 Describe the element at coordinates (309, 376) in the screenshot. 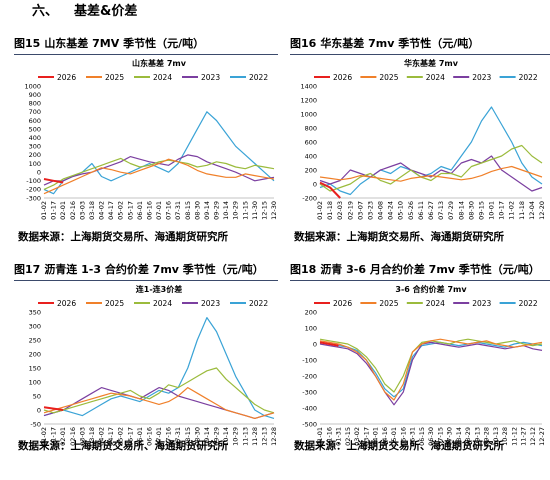

I see `y-tick-label: -200` at that location.